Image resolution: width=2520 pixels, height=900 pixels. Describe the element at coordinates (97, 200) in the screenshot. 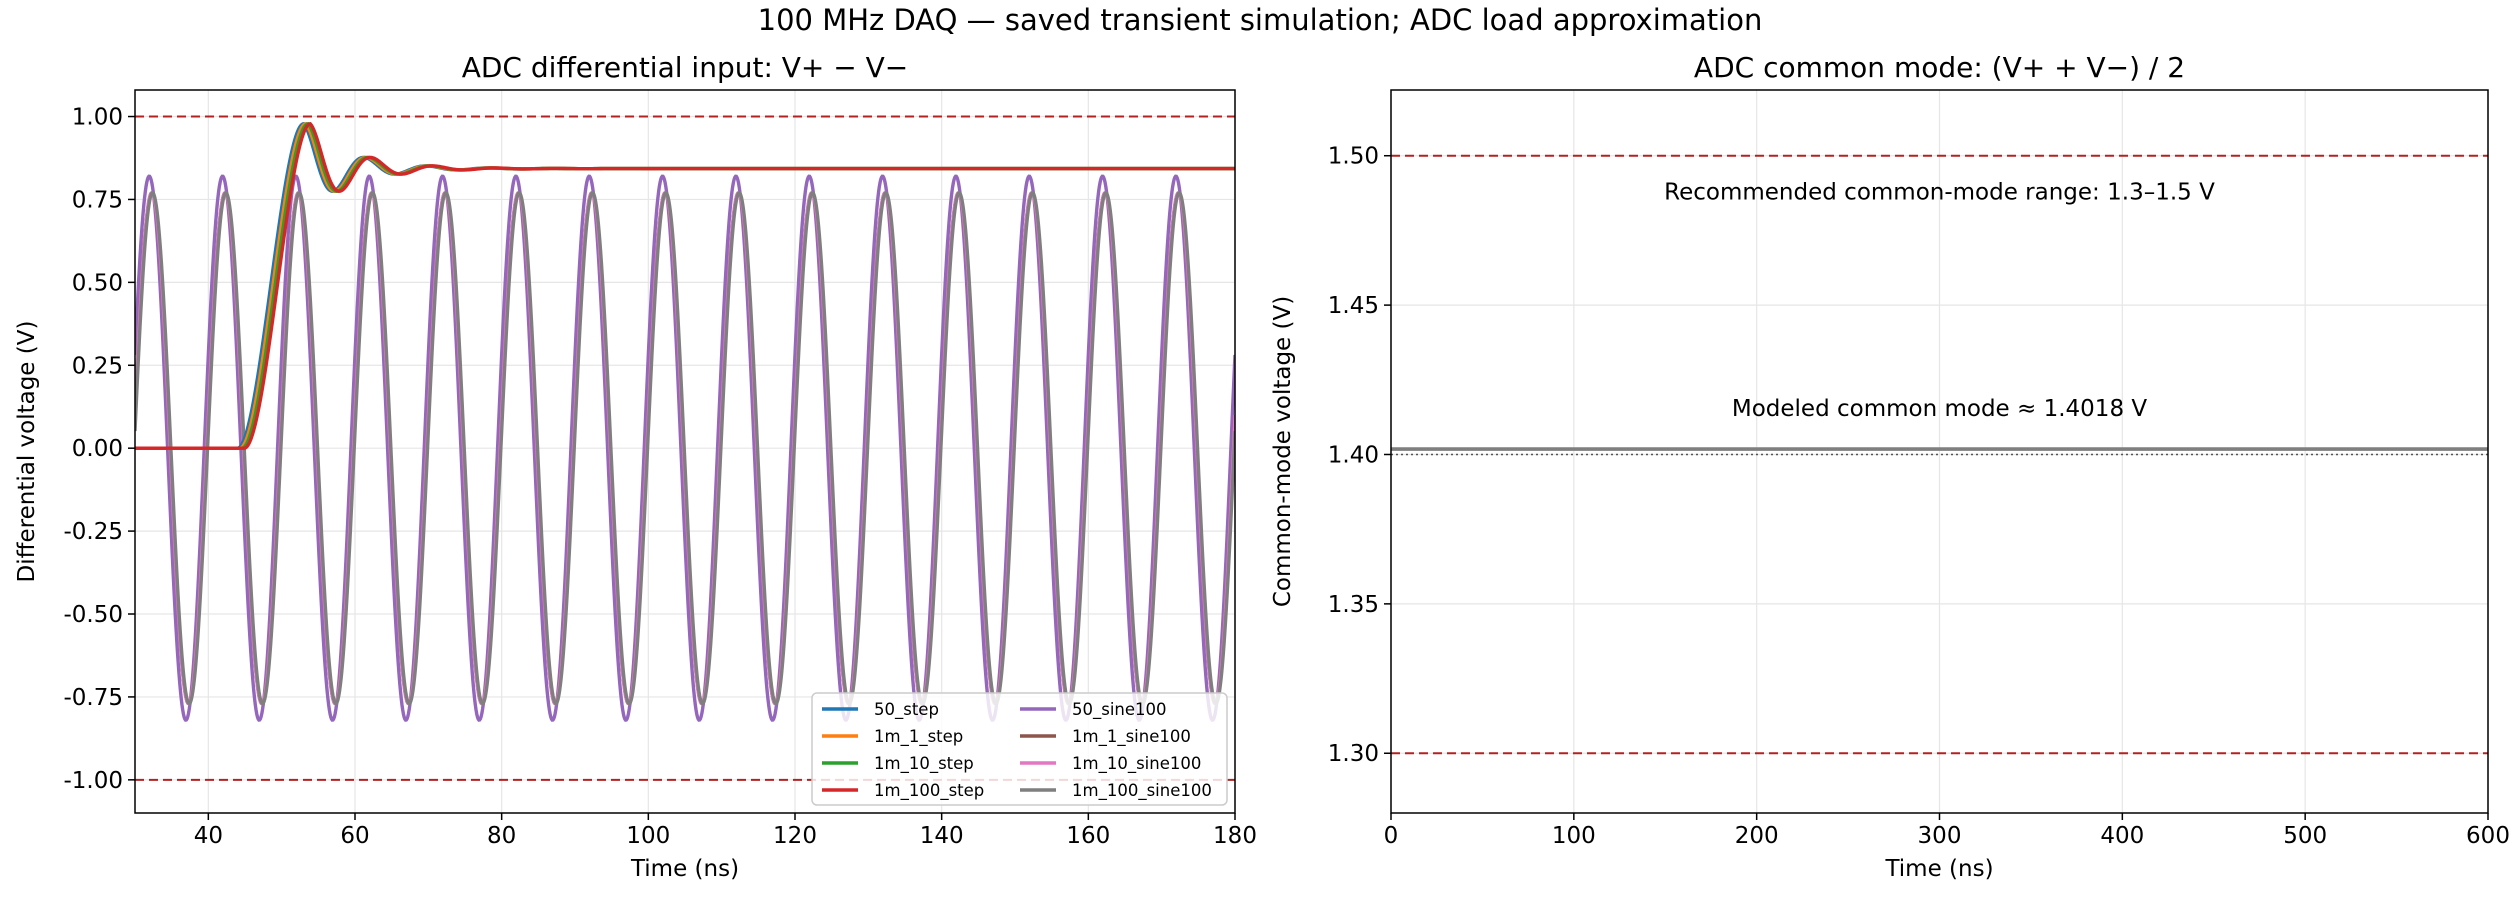

I see `y-tick-label: 0.75` at that location.